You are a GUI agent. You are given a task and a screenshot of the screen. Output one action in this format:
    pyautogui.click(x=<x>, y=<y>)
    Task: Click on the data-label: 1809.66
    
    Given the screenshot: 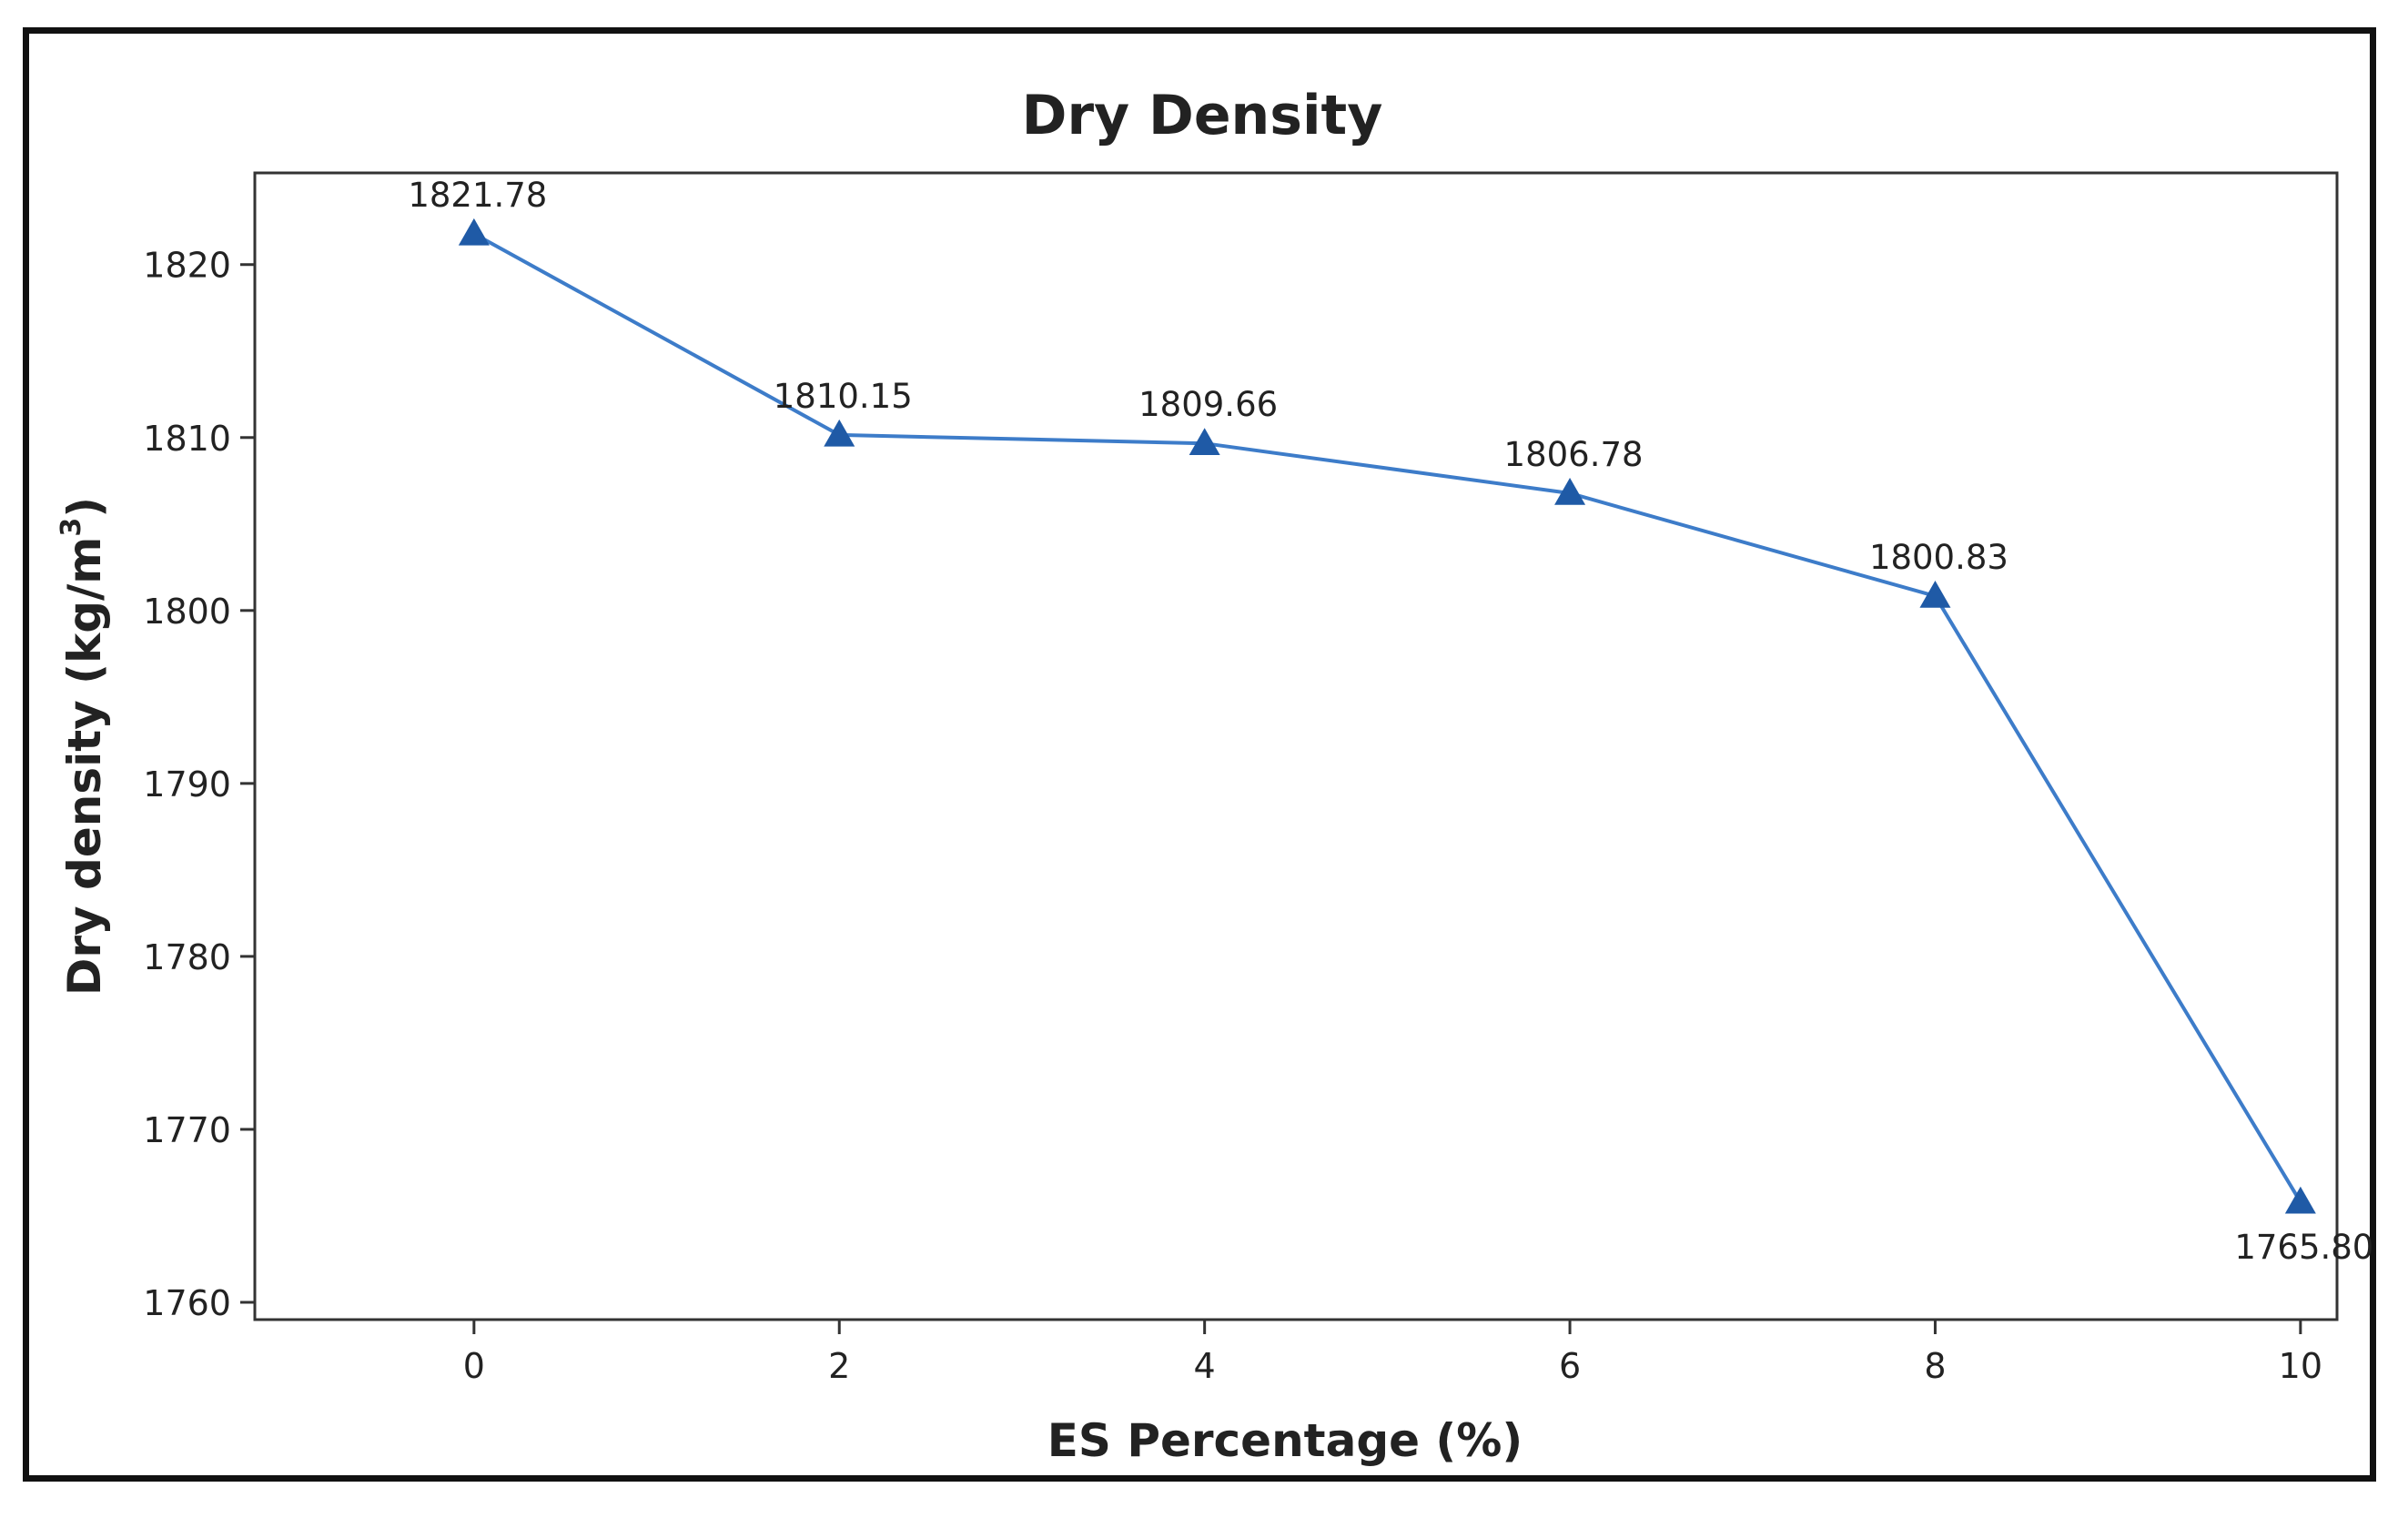 What is the action you would take?
    pyautogui.click(x=1208, y=404)
    